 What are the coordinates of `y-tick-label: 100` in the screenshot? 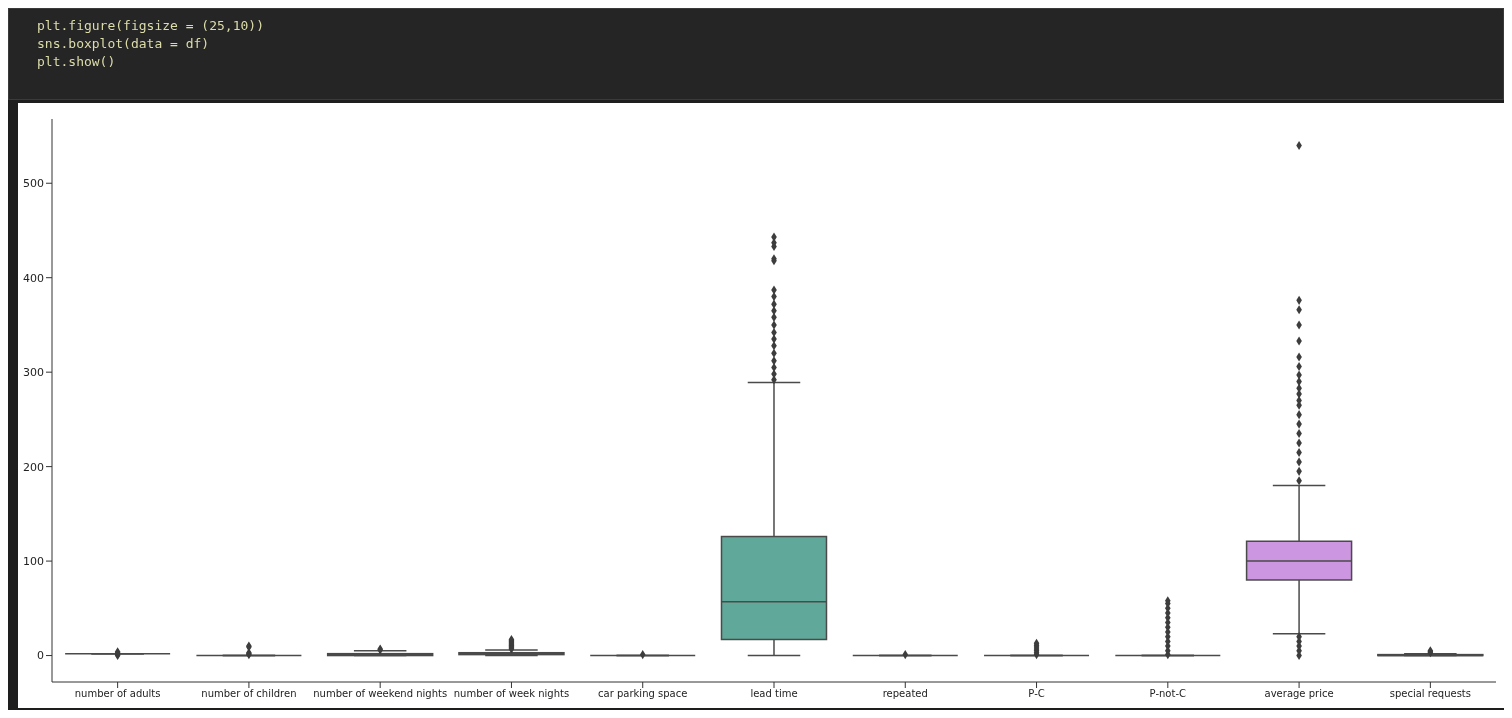 It's located at (33, 561).